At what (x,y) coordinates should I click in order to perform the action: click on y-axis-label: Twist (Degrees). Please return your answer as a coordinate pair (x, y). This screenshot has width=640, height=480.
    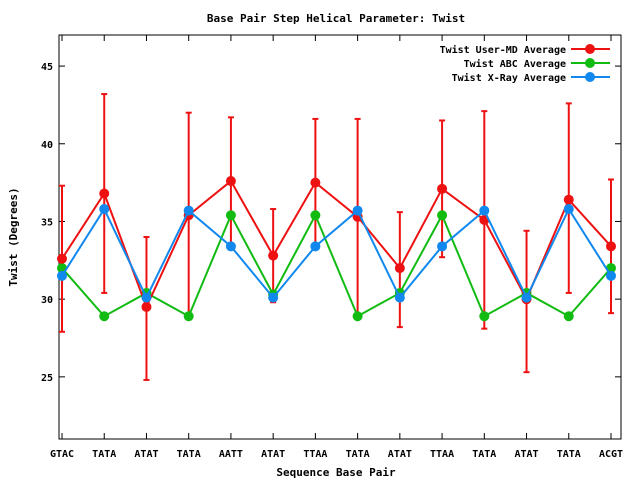
    Looking at the image, I should click on (13, 236).